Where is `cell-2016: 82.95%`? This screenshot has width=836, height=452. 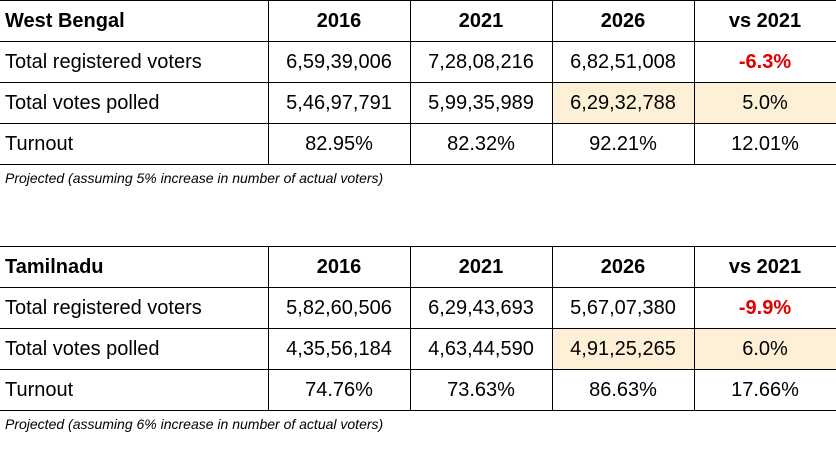
cell-2016: 82.95% is located at coordinates (338, 144).